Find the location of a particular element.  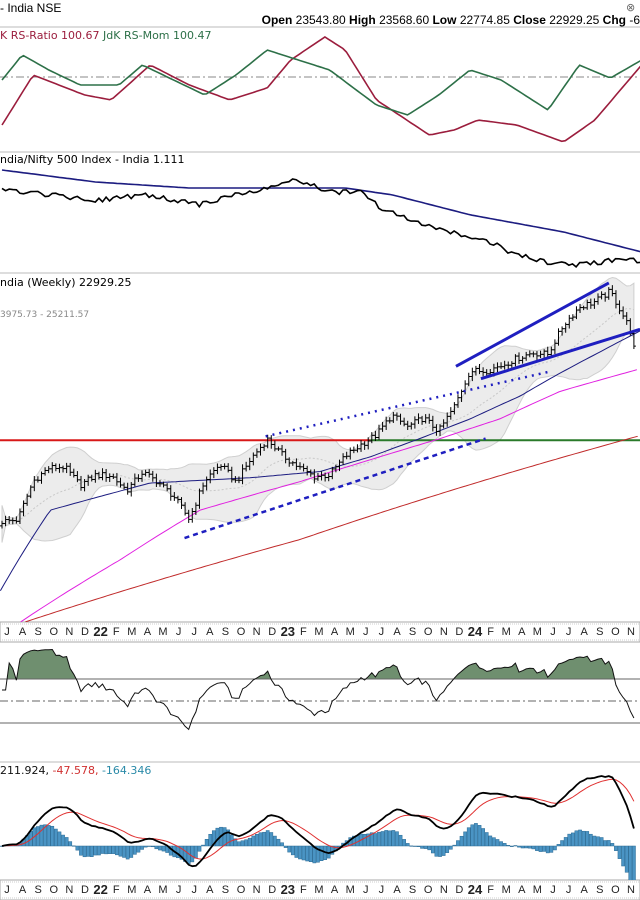

axis-tick-label: 24 is located at coordinates (475, 889).